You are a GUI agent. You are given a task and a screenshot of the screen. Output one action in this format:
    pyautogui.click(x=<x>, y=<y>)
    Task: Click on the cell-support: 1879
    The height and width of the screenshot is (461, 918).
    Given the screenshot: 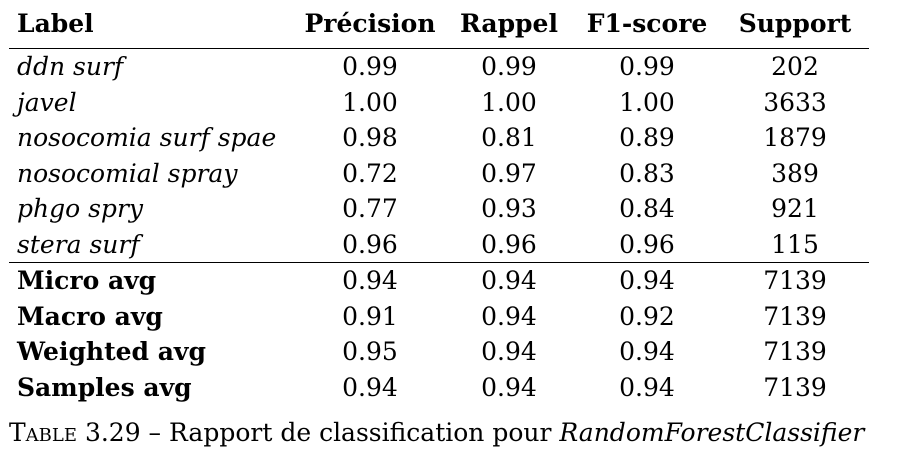 What is the action you would take?
    pyautogui.click(x=795, y=137)
    